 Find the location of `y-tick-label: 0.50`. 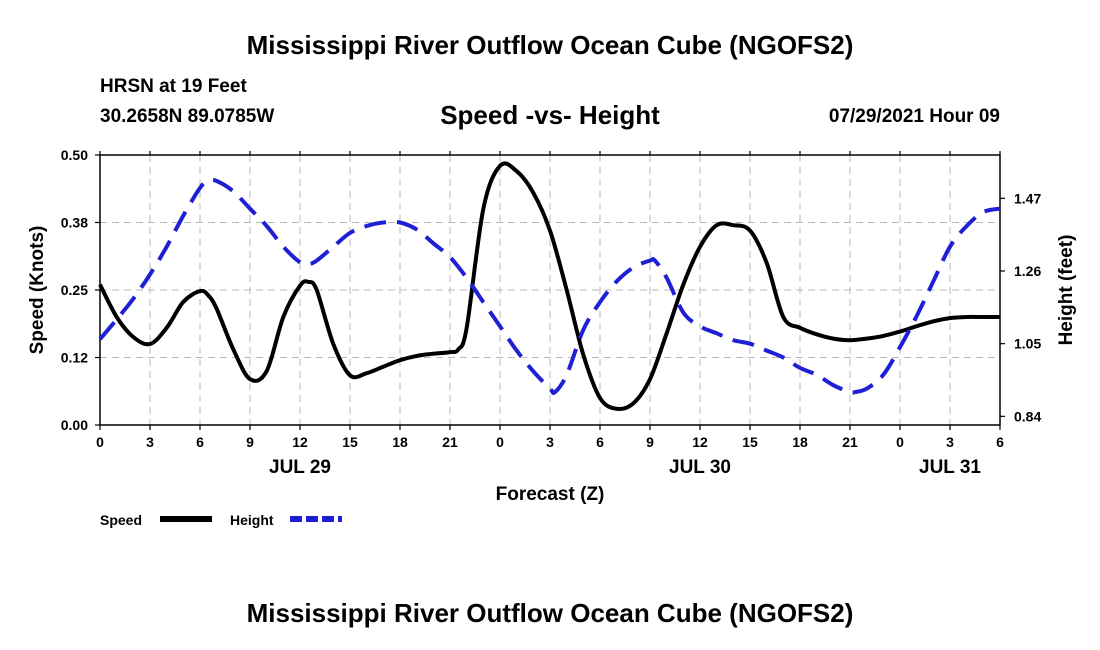

y-tick-label: 0.50 is located at coordinates (74, 155).